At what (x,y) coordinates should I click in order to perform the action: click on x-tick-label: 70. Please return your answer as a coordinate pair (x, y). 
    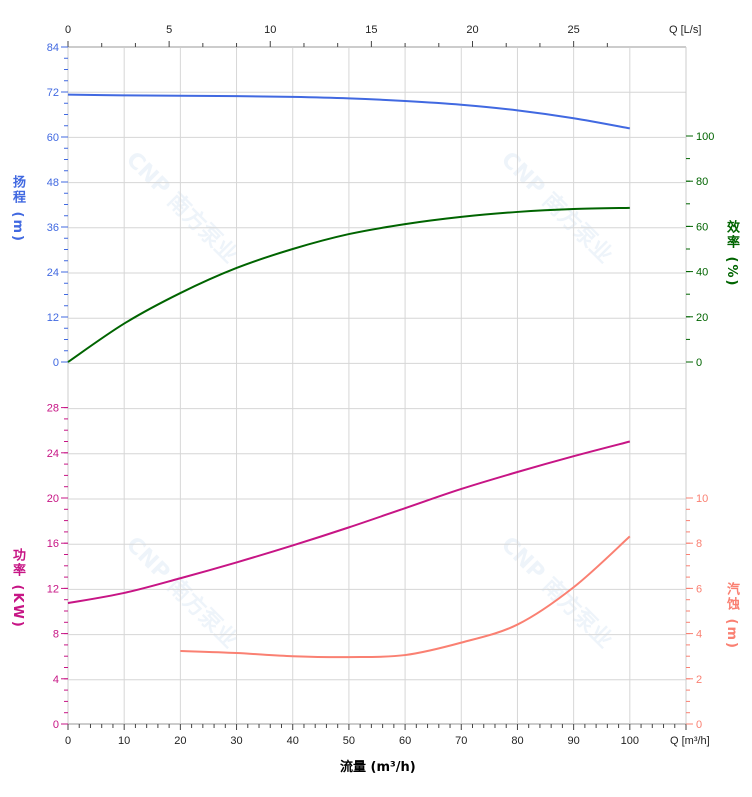
    Looking at the image, I should click on (461, 741).